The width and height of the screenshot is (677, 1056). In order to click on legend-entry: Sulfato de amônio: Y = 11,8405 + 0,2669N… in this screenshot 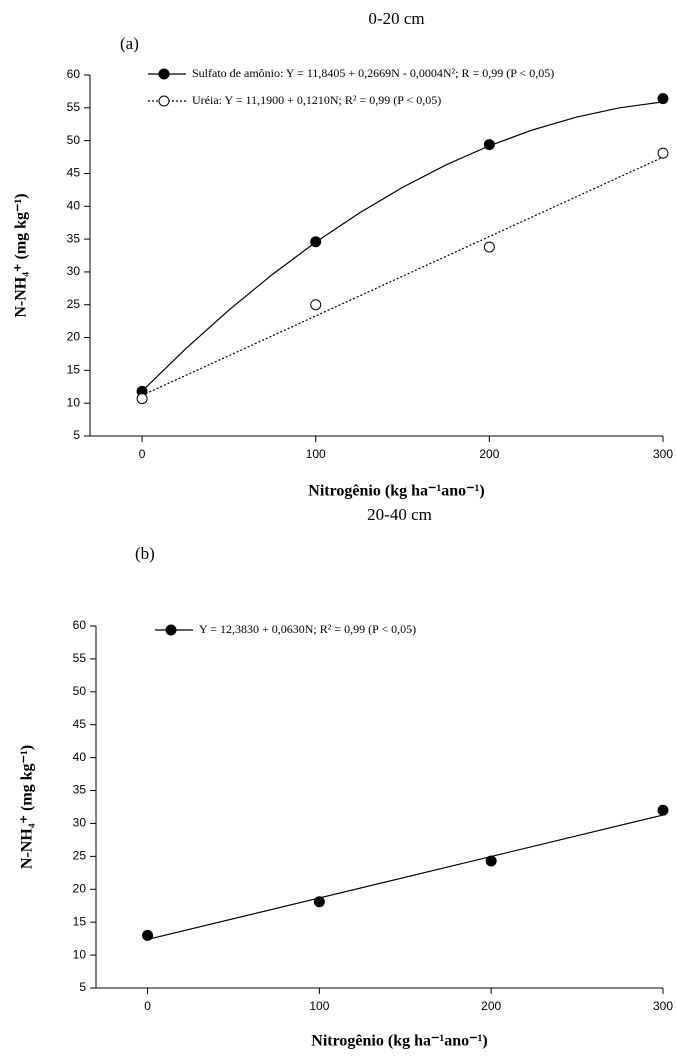, I will do `click(373, 73)`.